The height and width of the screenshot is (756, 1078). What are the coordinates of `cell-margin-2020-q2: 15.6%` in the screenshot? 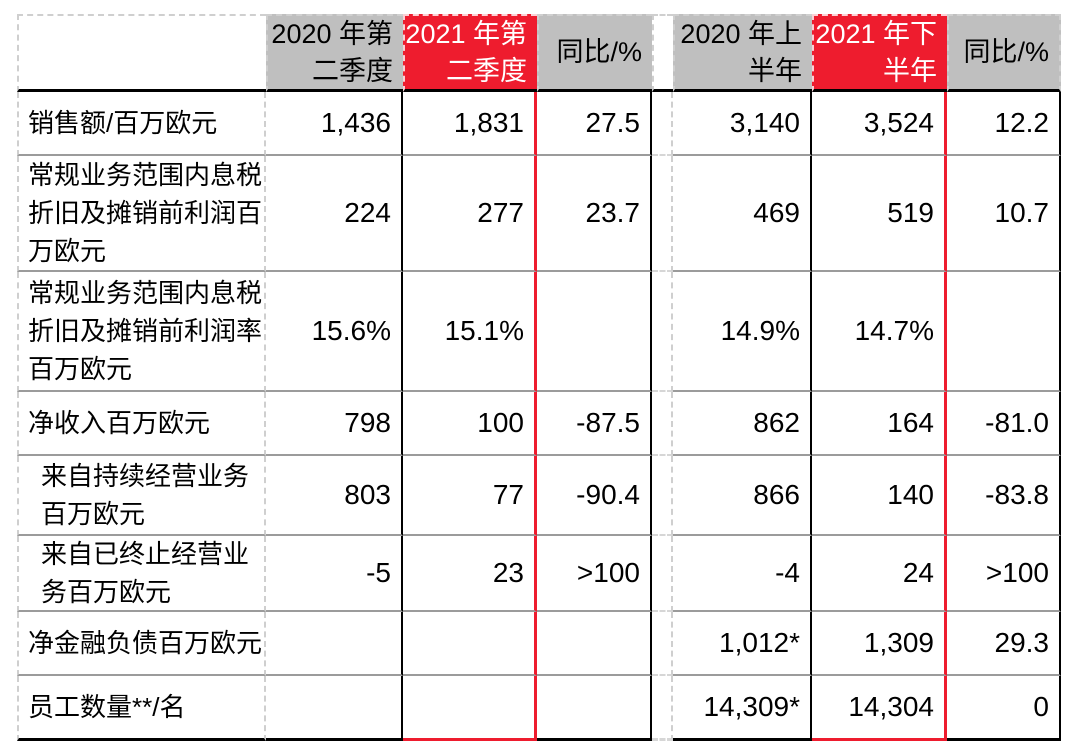 It's located at (334, 332).